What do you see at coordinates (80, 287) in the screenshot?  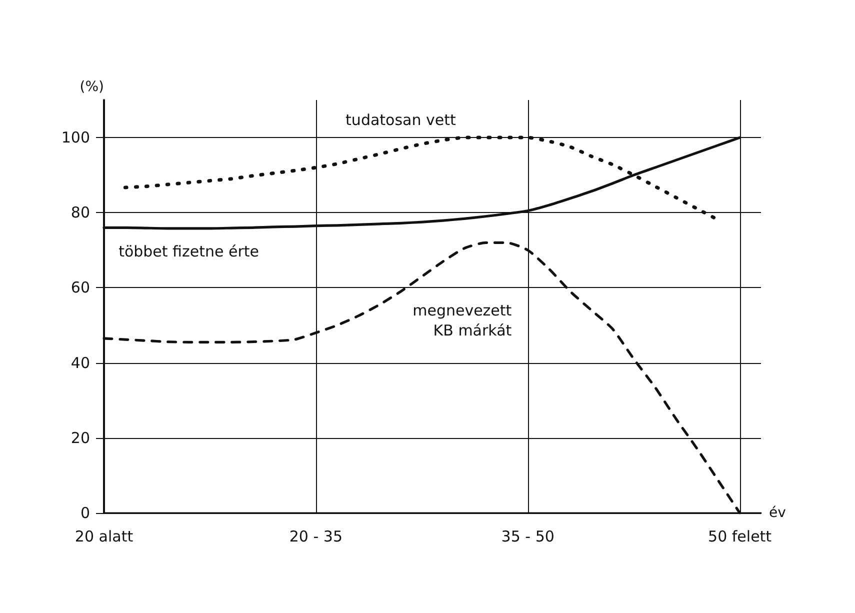 I see `y-tick-label: 60` at bounding box center [80, 287].